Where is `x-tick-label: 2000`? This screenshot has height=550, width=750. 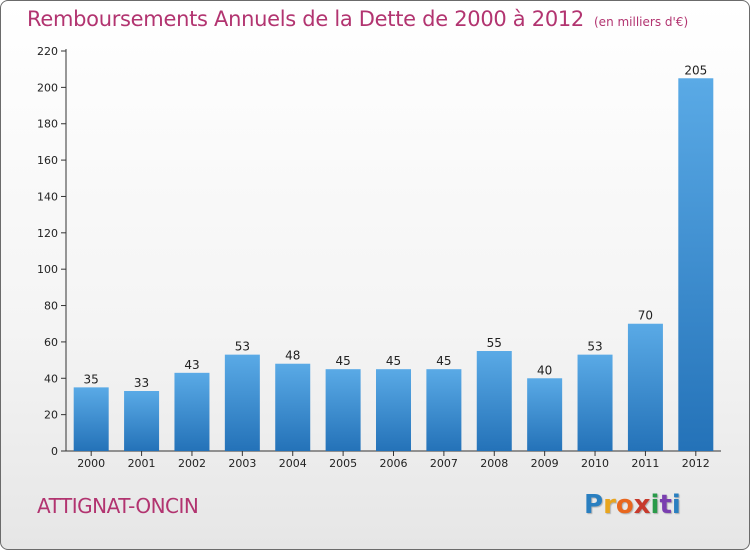
x-tick-label: 2000 is located at coordinates (91, 463).